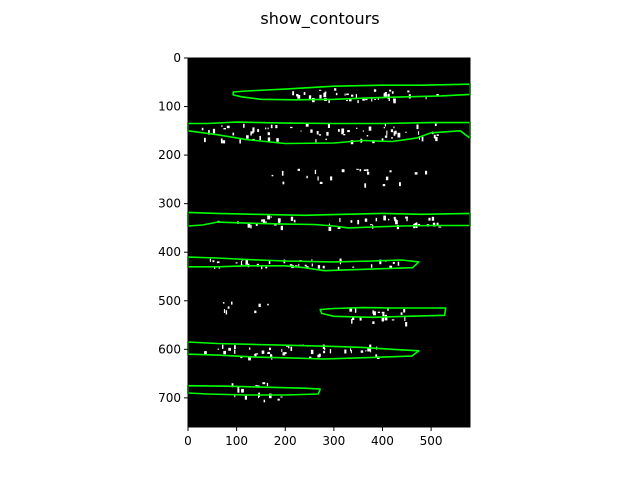  What do you see at coordinates (169, 107) in the screenshot?
I see `y-tick-label: 100` at bounding box center [169, 107].